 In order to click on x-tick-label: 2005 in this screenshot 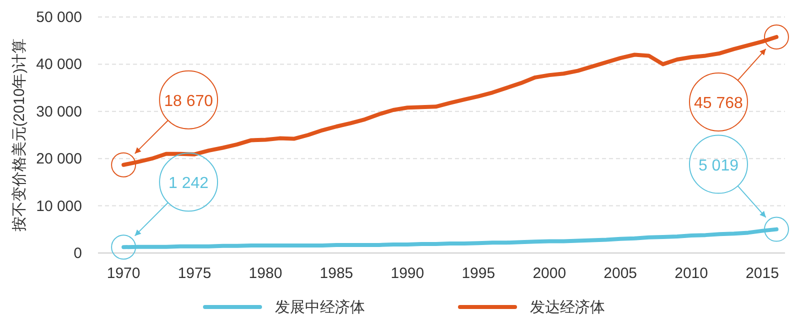, I will do `click(621, 273)`.